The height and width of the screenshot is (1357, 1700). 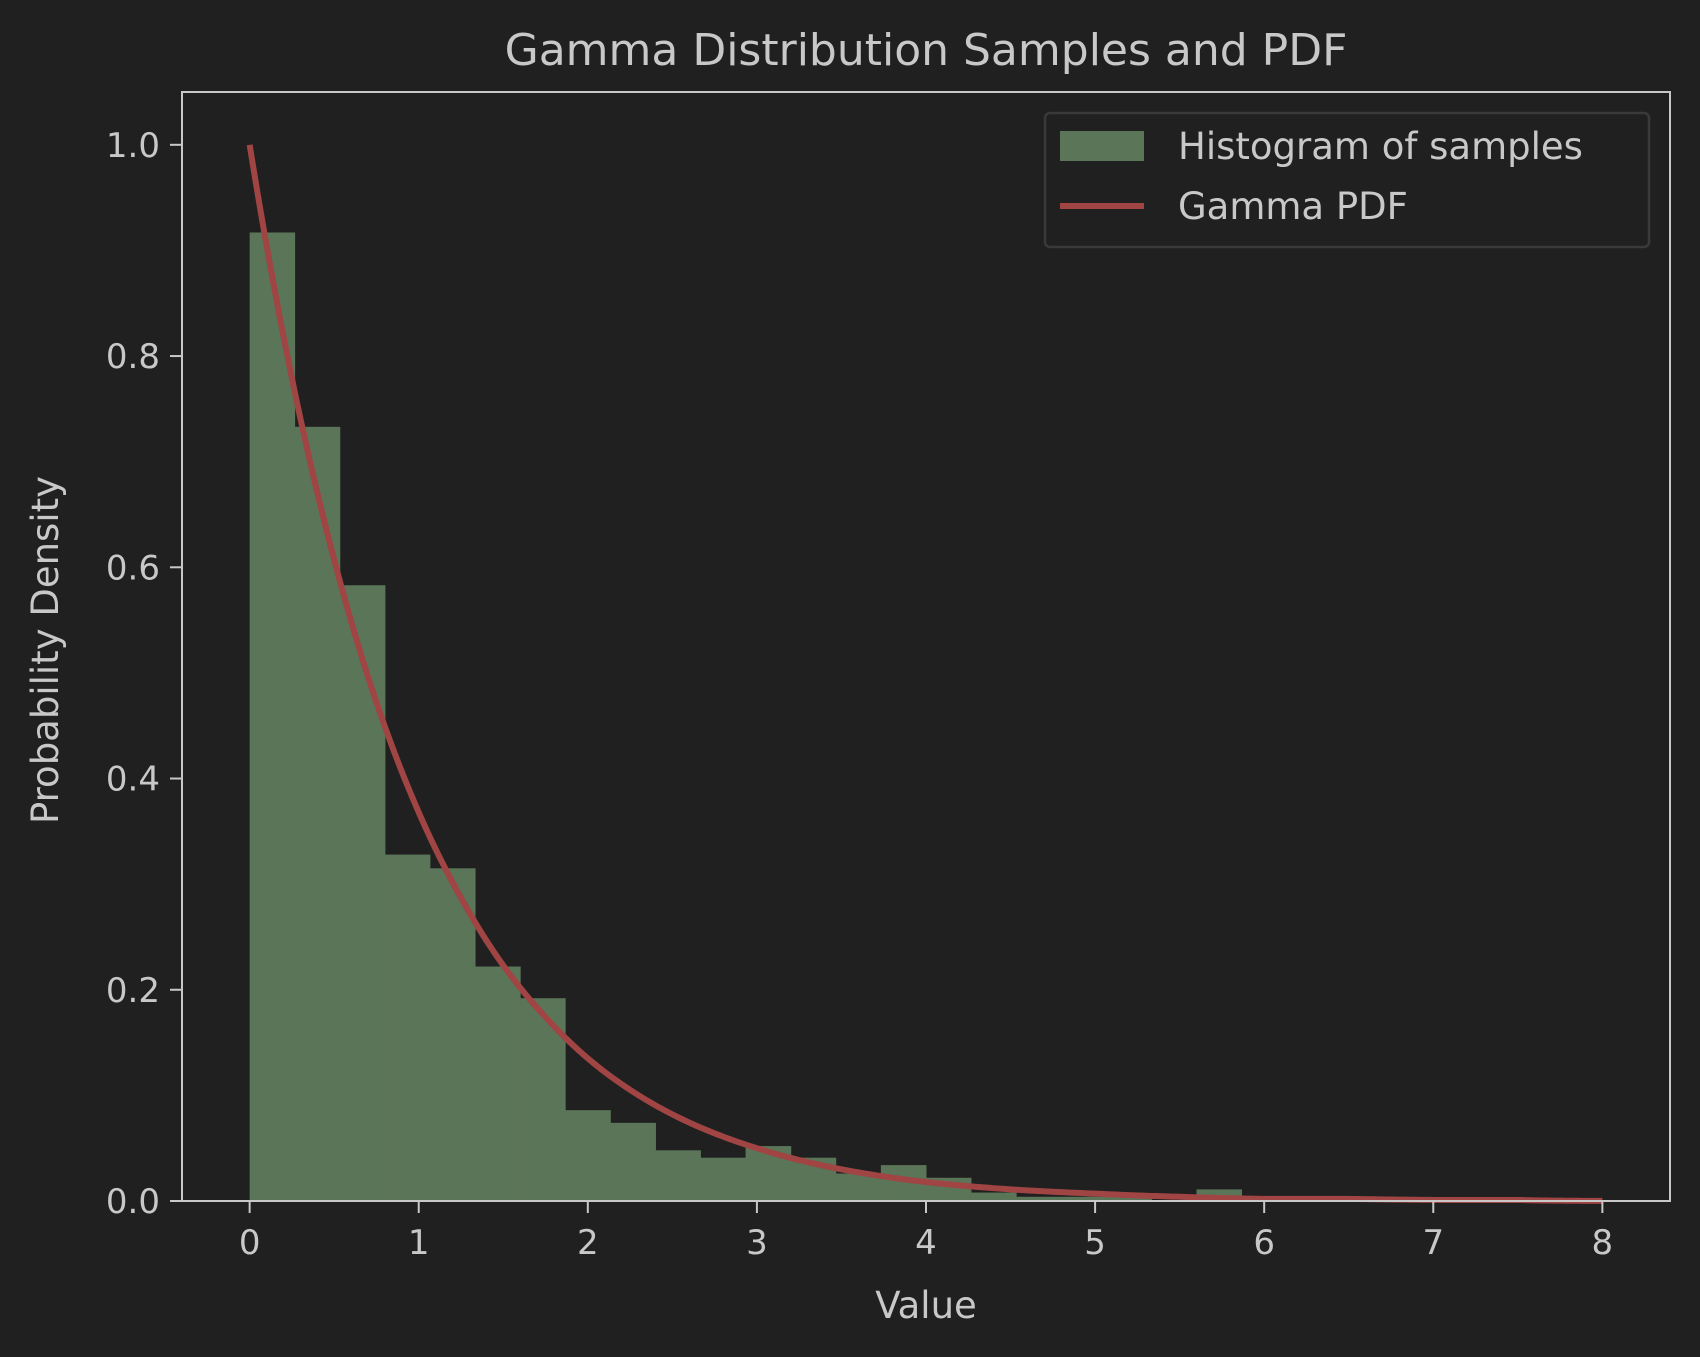 I want to click on chart-title: Gamma Distribution Samples and PDF, so click(x=926, y=50).